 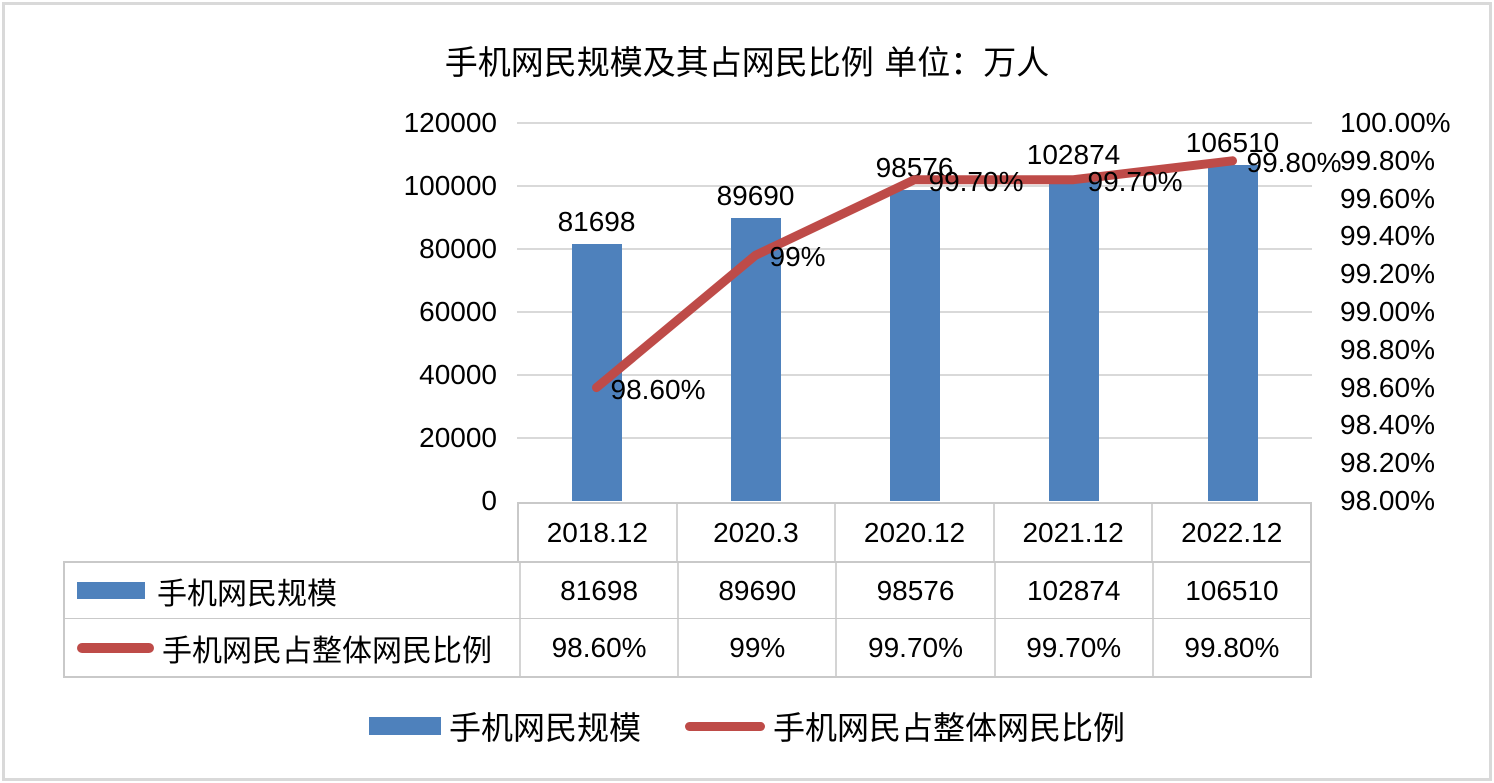 I want to click on table-cell-value: 81698, so click(x=598, y=590).